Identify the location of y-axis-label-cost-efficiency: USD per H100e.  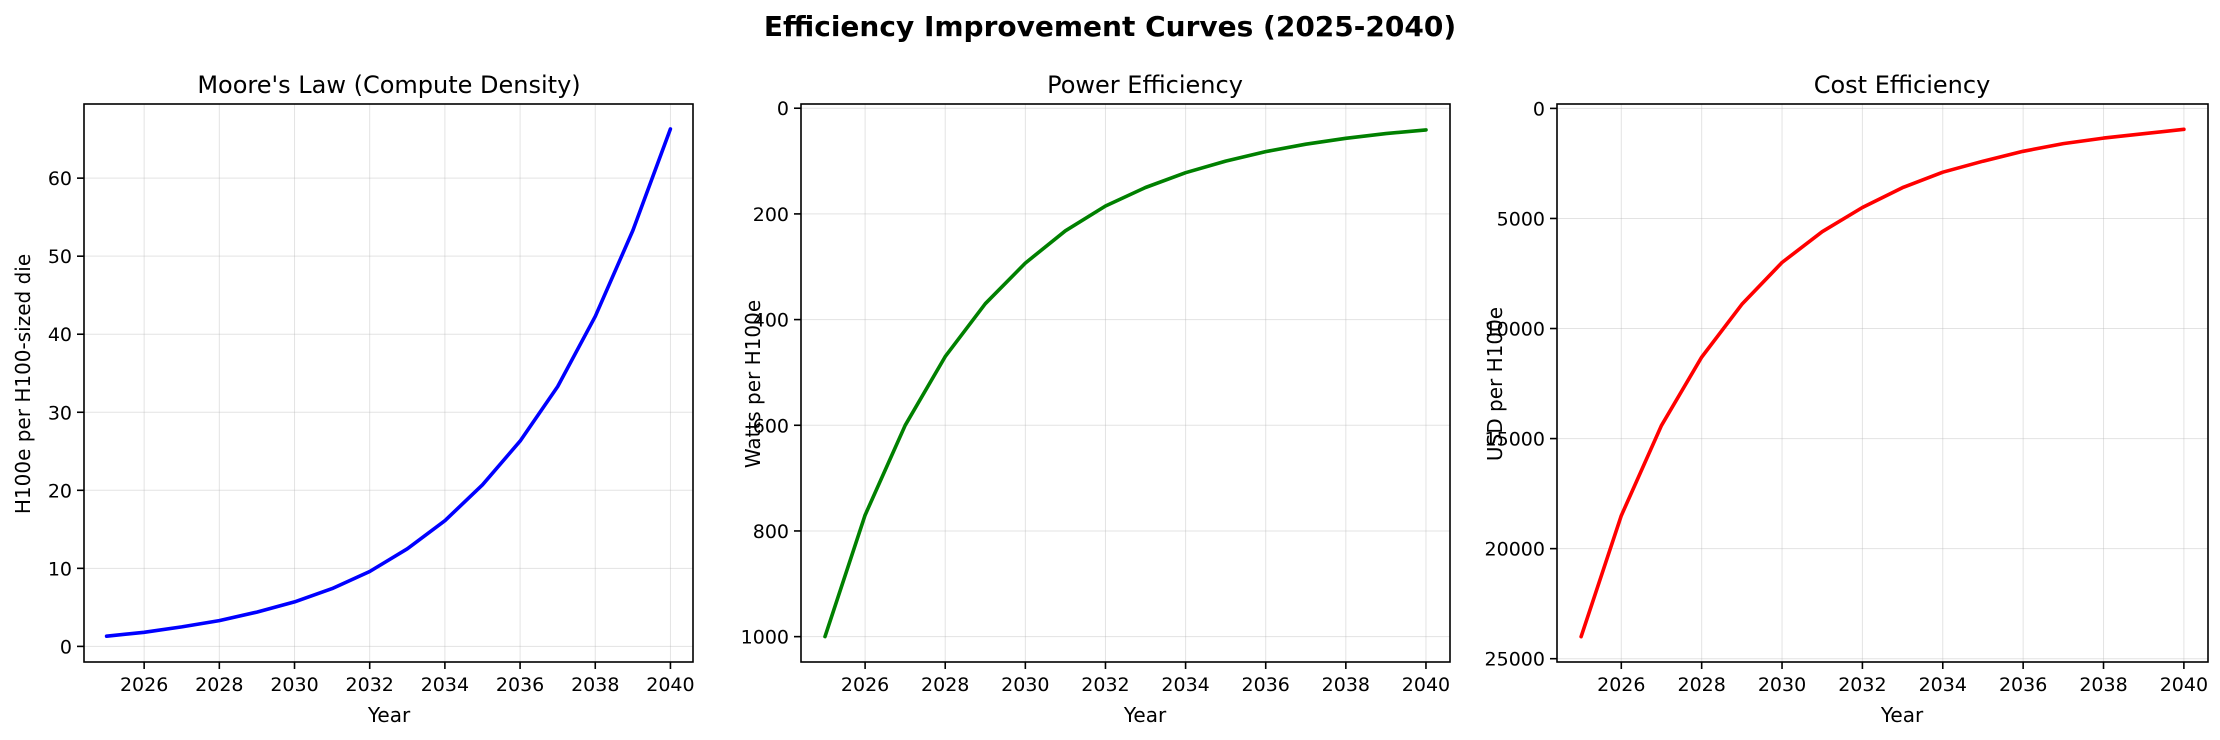
(1495, 384).